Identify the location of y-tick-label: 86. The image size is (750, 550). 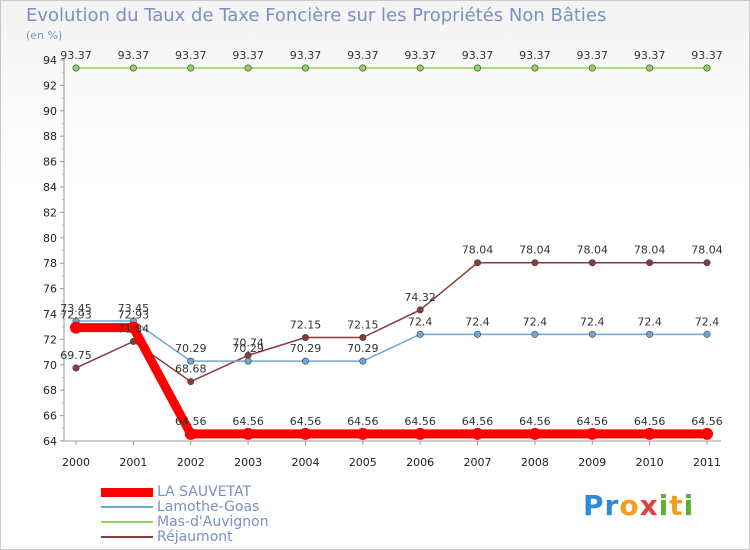
(50, 162).